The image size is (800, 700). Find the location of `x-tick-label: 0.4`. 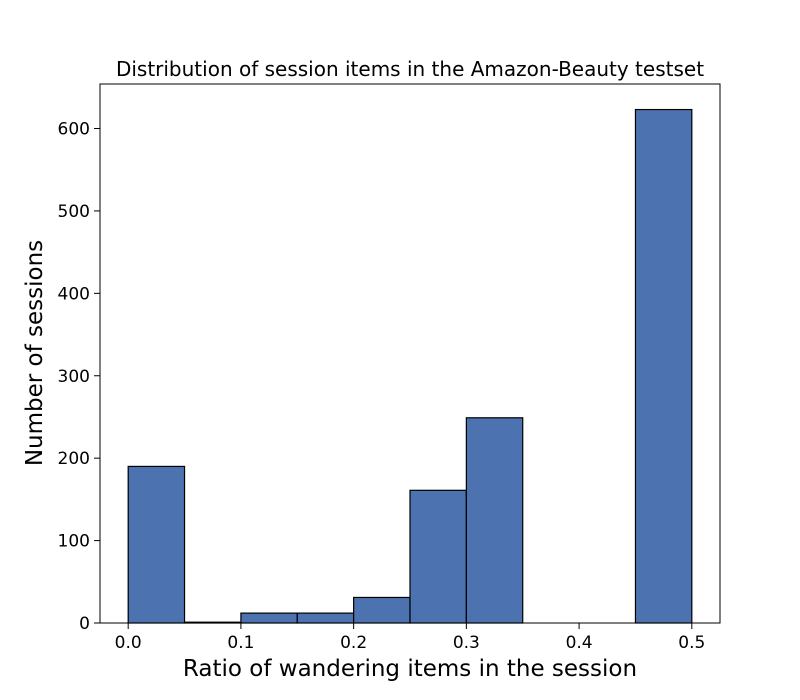

x-tick-label: 0.4 is located at coordinates (579, 643).